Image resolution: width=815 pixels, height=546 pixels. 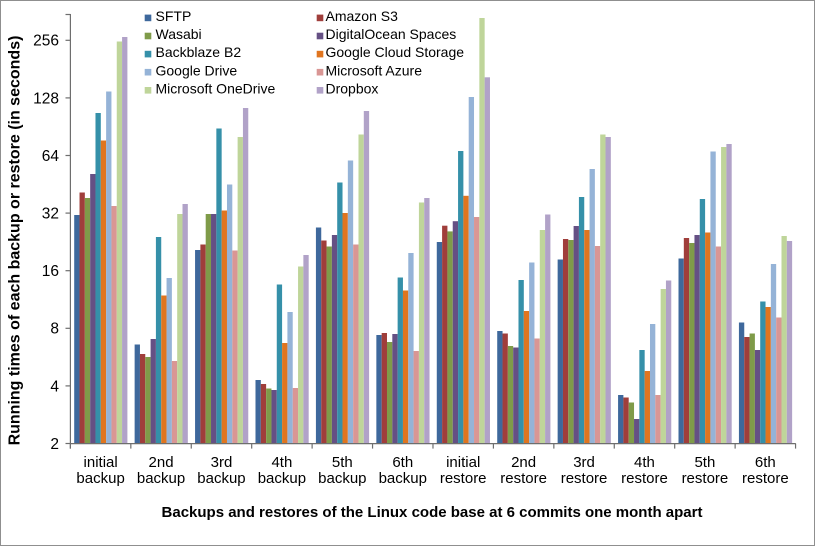 What do you see at coordinates (54, 386) in the screenshot?
I see `svg-text: 4` at bounding box center [54, 386].